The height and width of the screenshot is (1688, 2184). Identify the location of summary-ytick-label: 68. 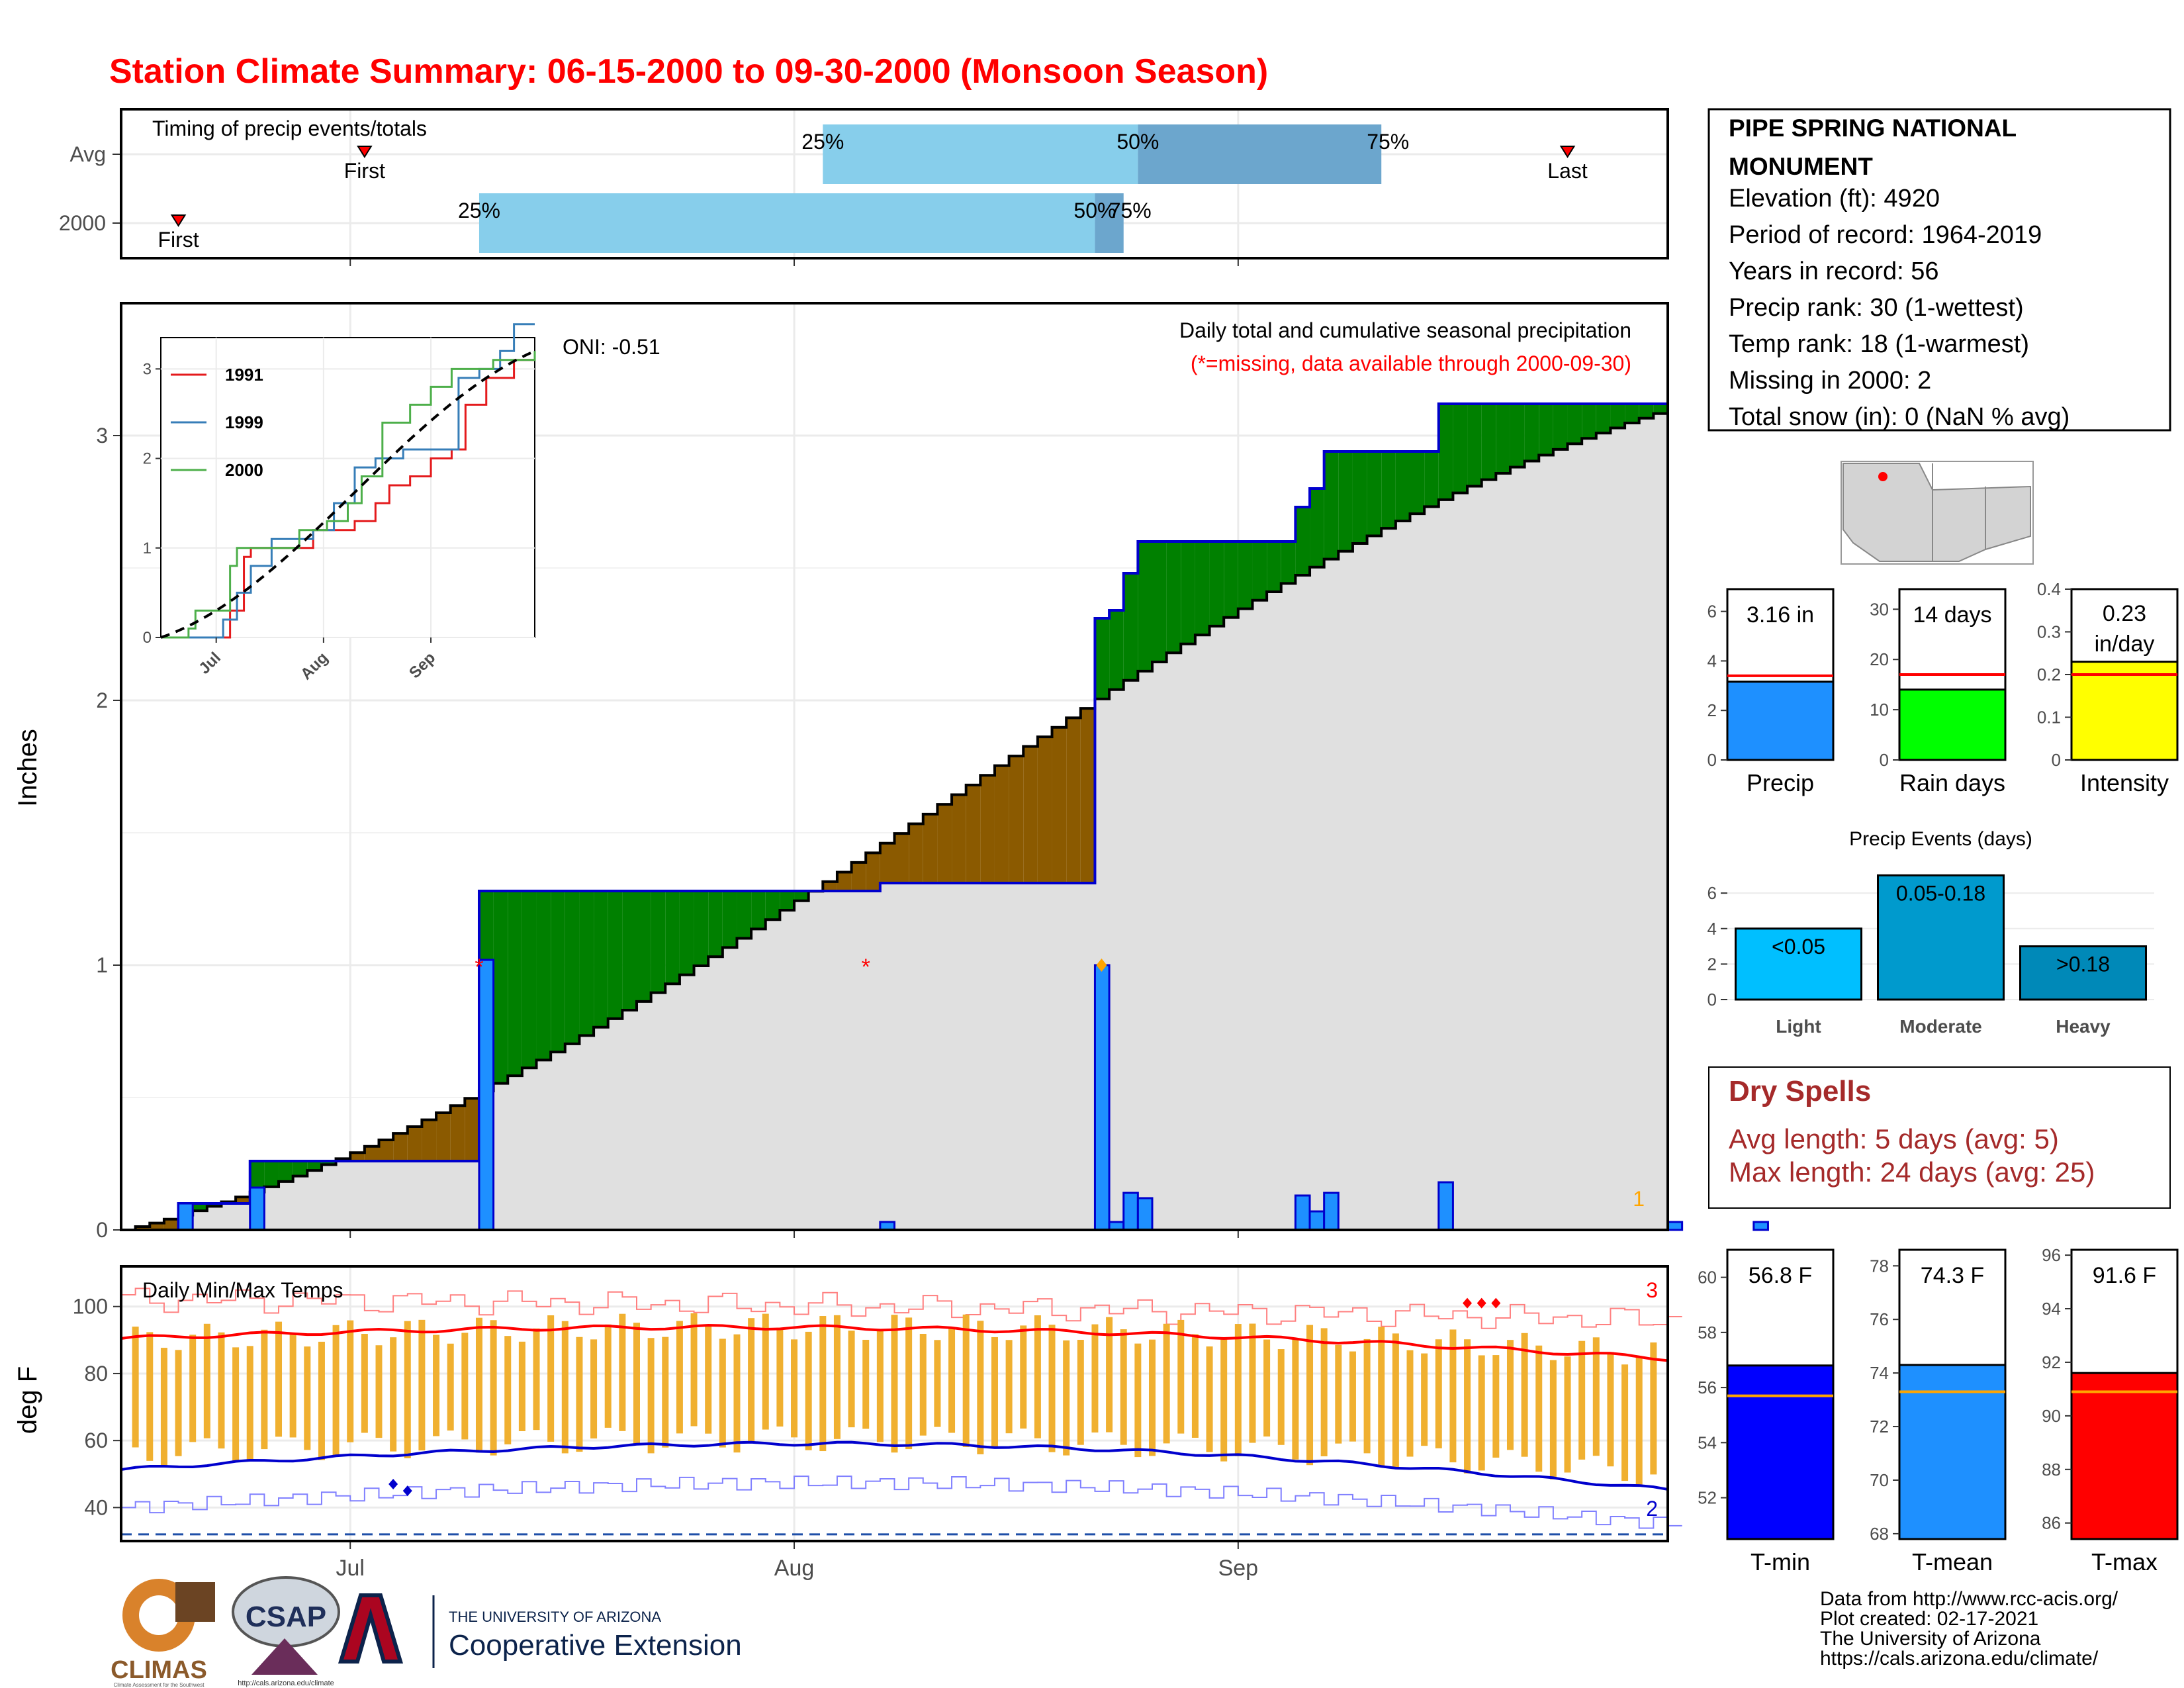
(1880, 1534).